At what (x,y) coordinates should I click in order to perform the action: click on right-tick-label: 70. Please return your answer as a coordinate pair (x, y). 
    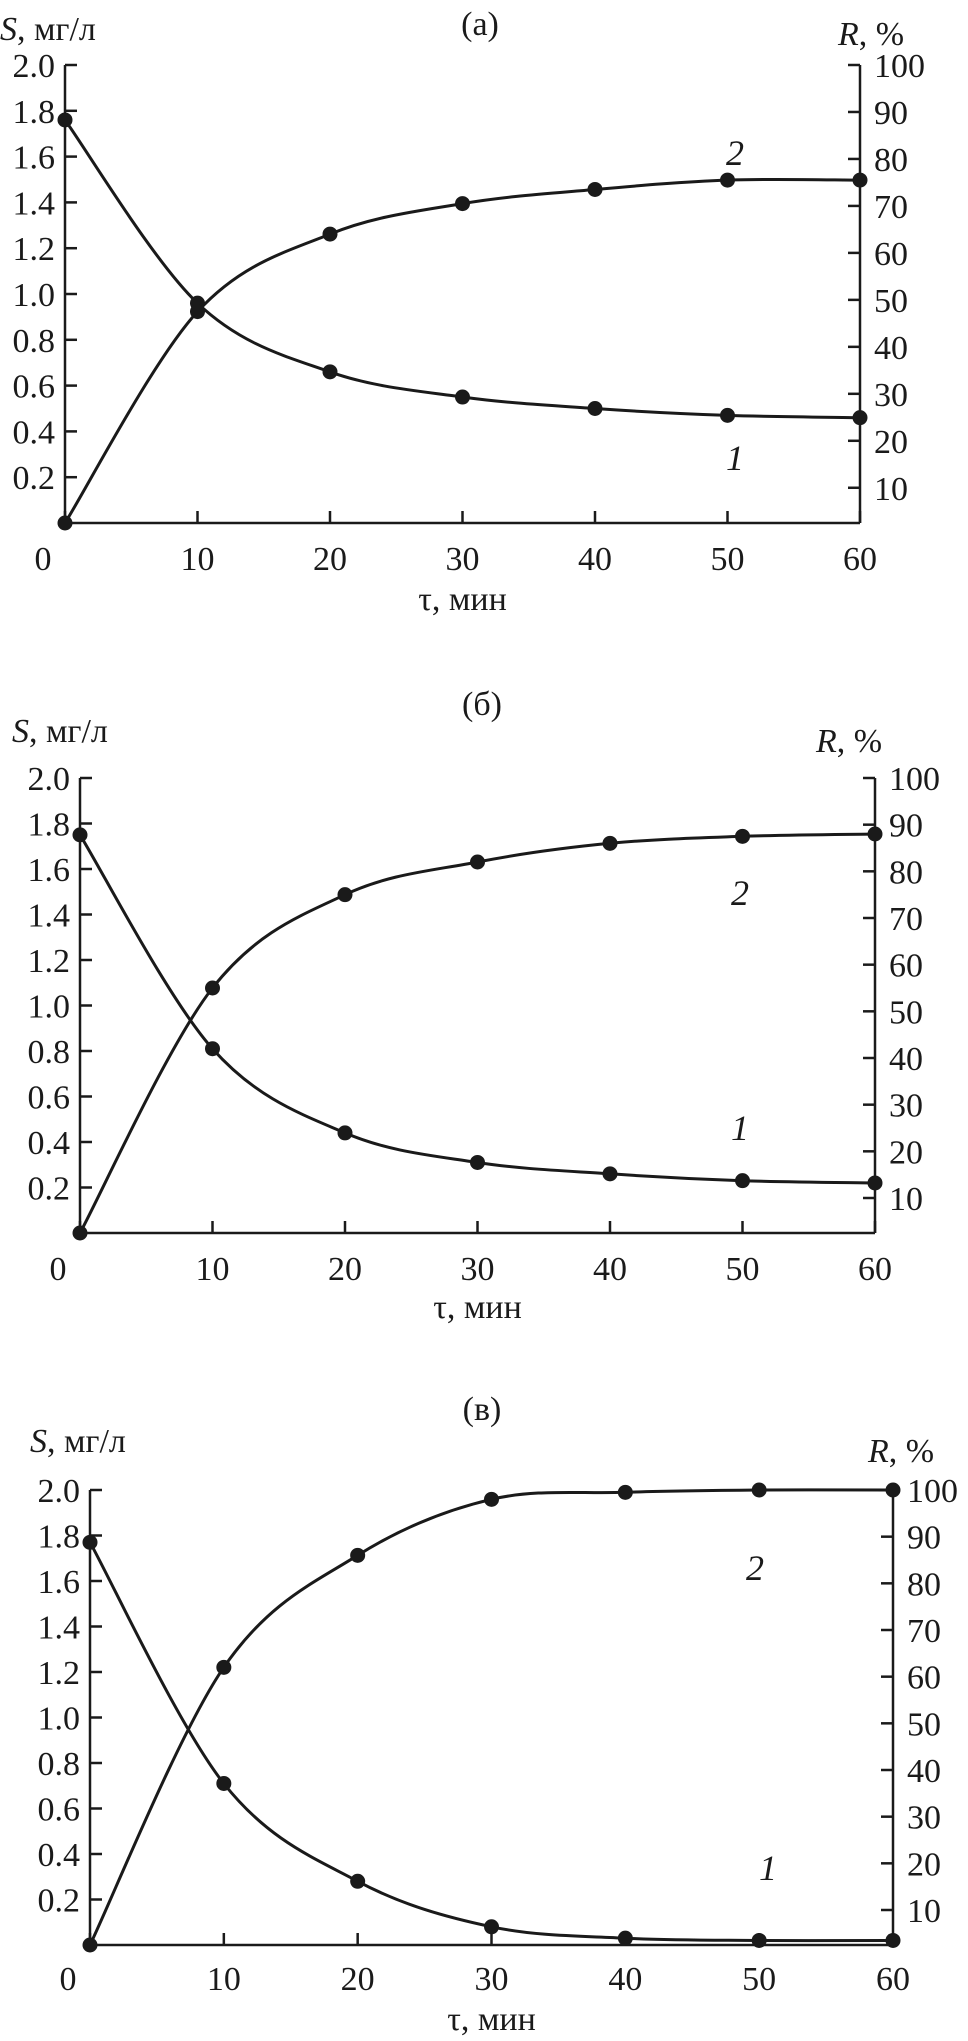
    Looking at the image, I should click on (924, 1631).